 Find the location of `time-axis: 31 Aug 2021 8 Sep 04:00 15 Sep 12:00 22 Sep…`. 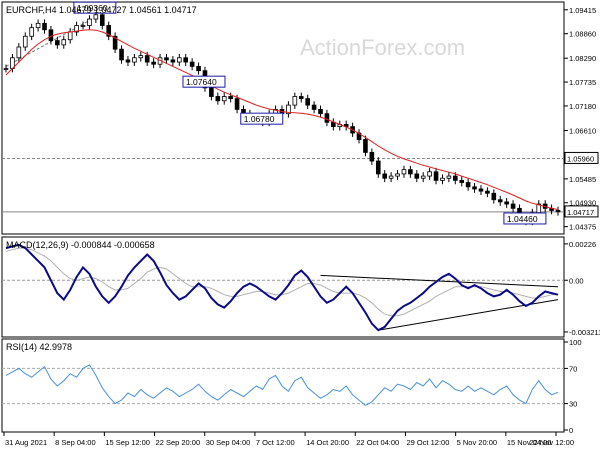

time-axis: 31 Aug 2021 8 Sep 04:00 15 Sep 12:00 22 Sep… is located at coordinates (288, 439).